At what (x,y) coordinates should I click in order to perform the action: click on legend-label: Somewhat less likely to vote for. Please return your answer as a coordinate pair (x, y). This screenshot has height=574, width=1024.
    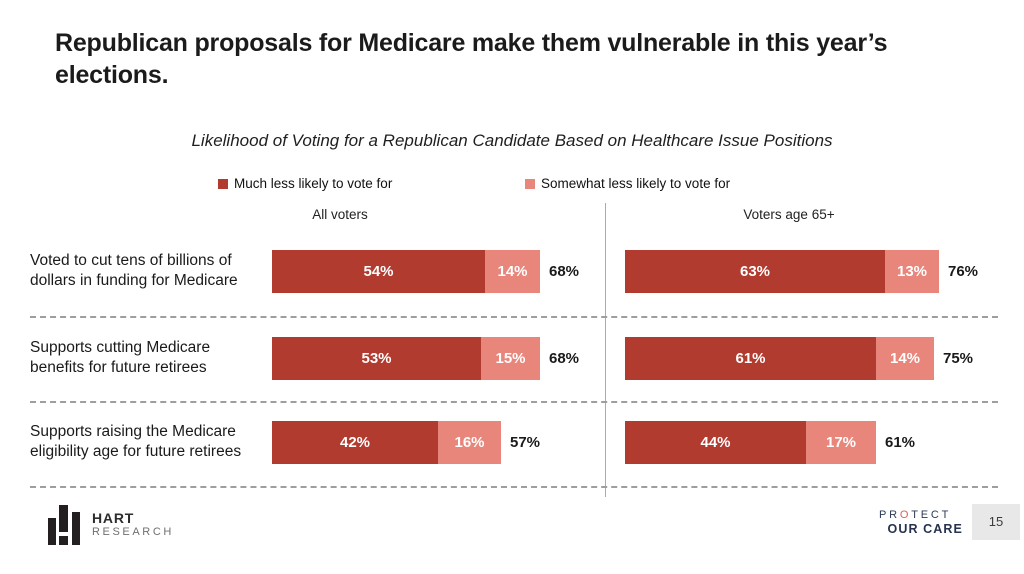
    Looking at the image, I should click on (636, 183).